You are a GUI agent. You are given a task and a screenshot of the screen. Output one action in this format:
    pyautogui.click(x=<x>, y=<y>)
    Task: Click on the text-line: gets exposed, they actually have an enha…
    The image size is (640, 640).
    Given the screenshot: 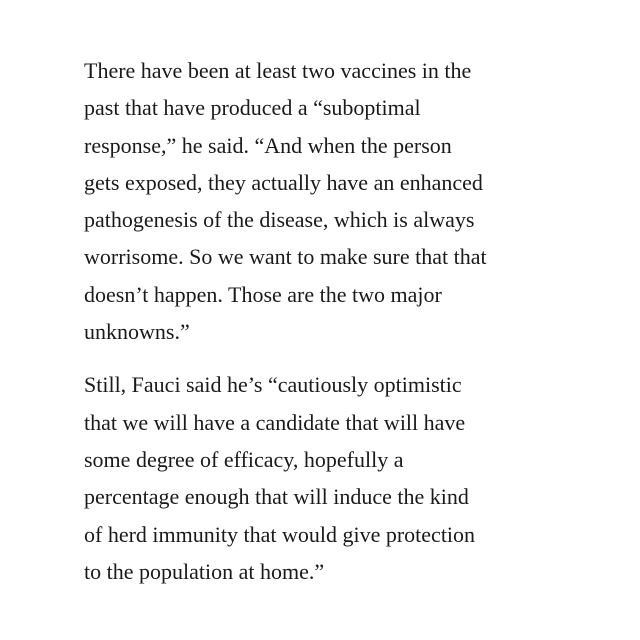 What is the action you would take?
    pyautogui.click(x=283, y=182)
    